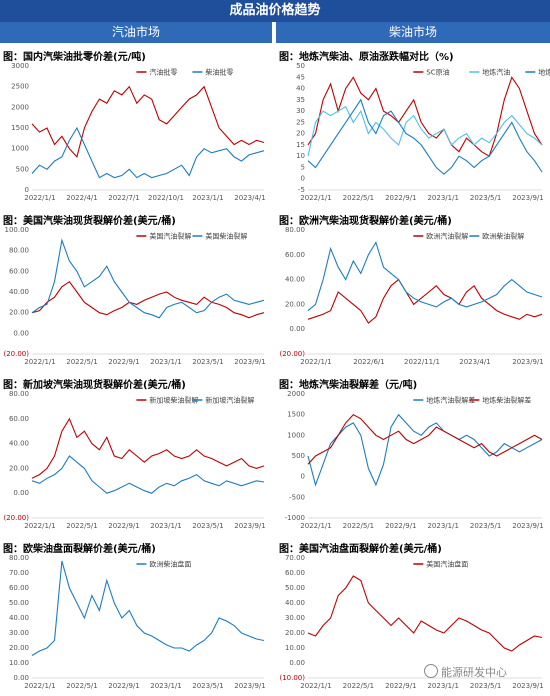  Describe the element at coordinates (74, 57) in the screenshot. I see `chart-title: 图：国内汽柴油批零价差(元/吨)` at that location.